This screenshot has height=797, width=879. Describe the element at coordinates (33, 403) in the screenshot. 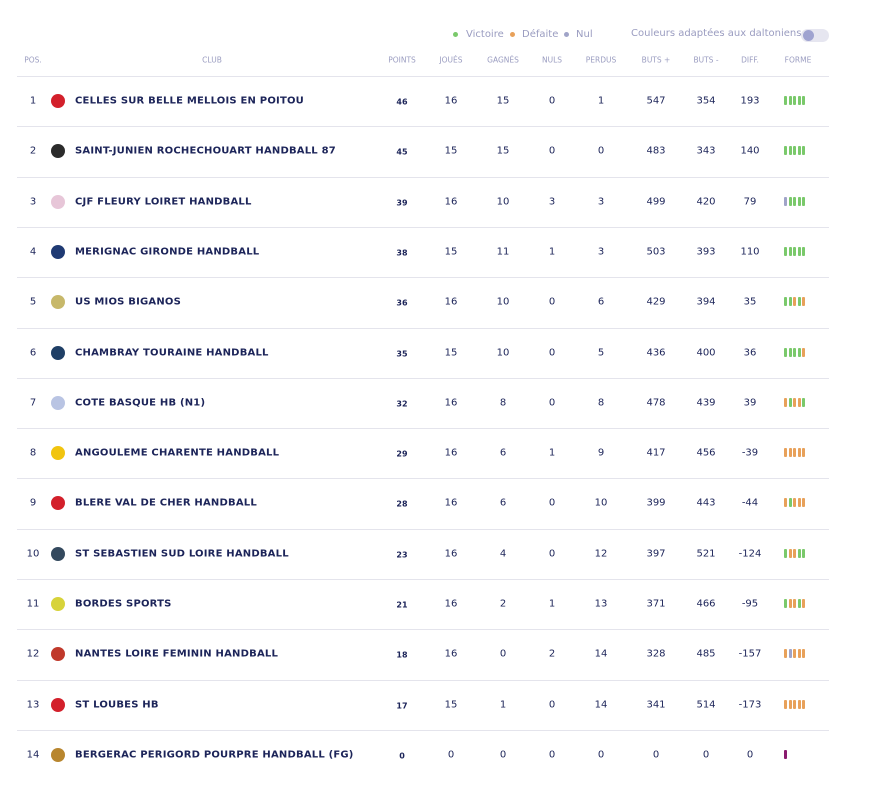

I see `cell: 7` at that location.